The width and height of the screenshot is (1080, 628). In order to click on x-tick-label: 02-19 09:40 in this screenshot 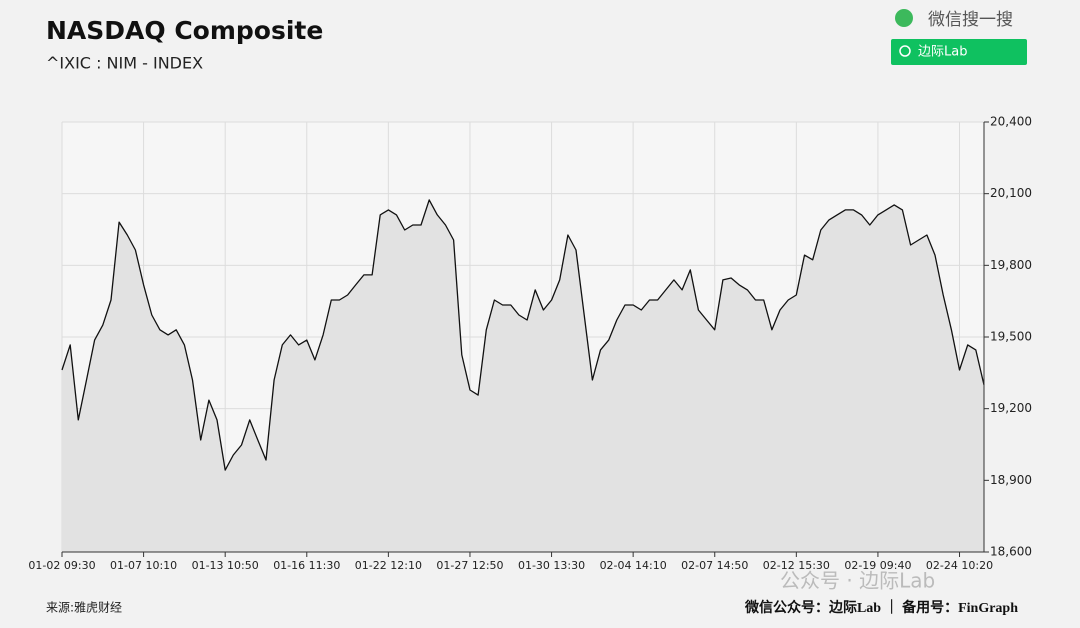, I will do `click(877, 565)`.